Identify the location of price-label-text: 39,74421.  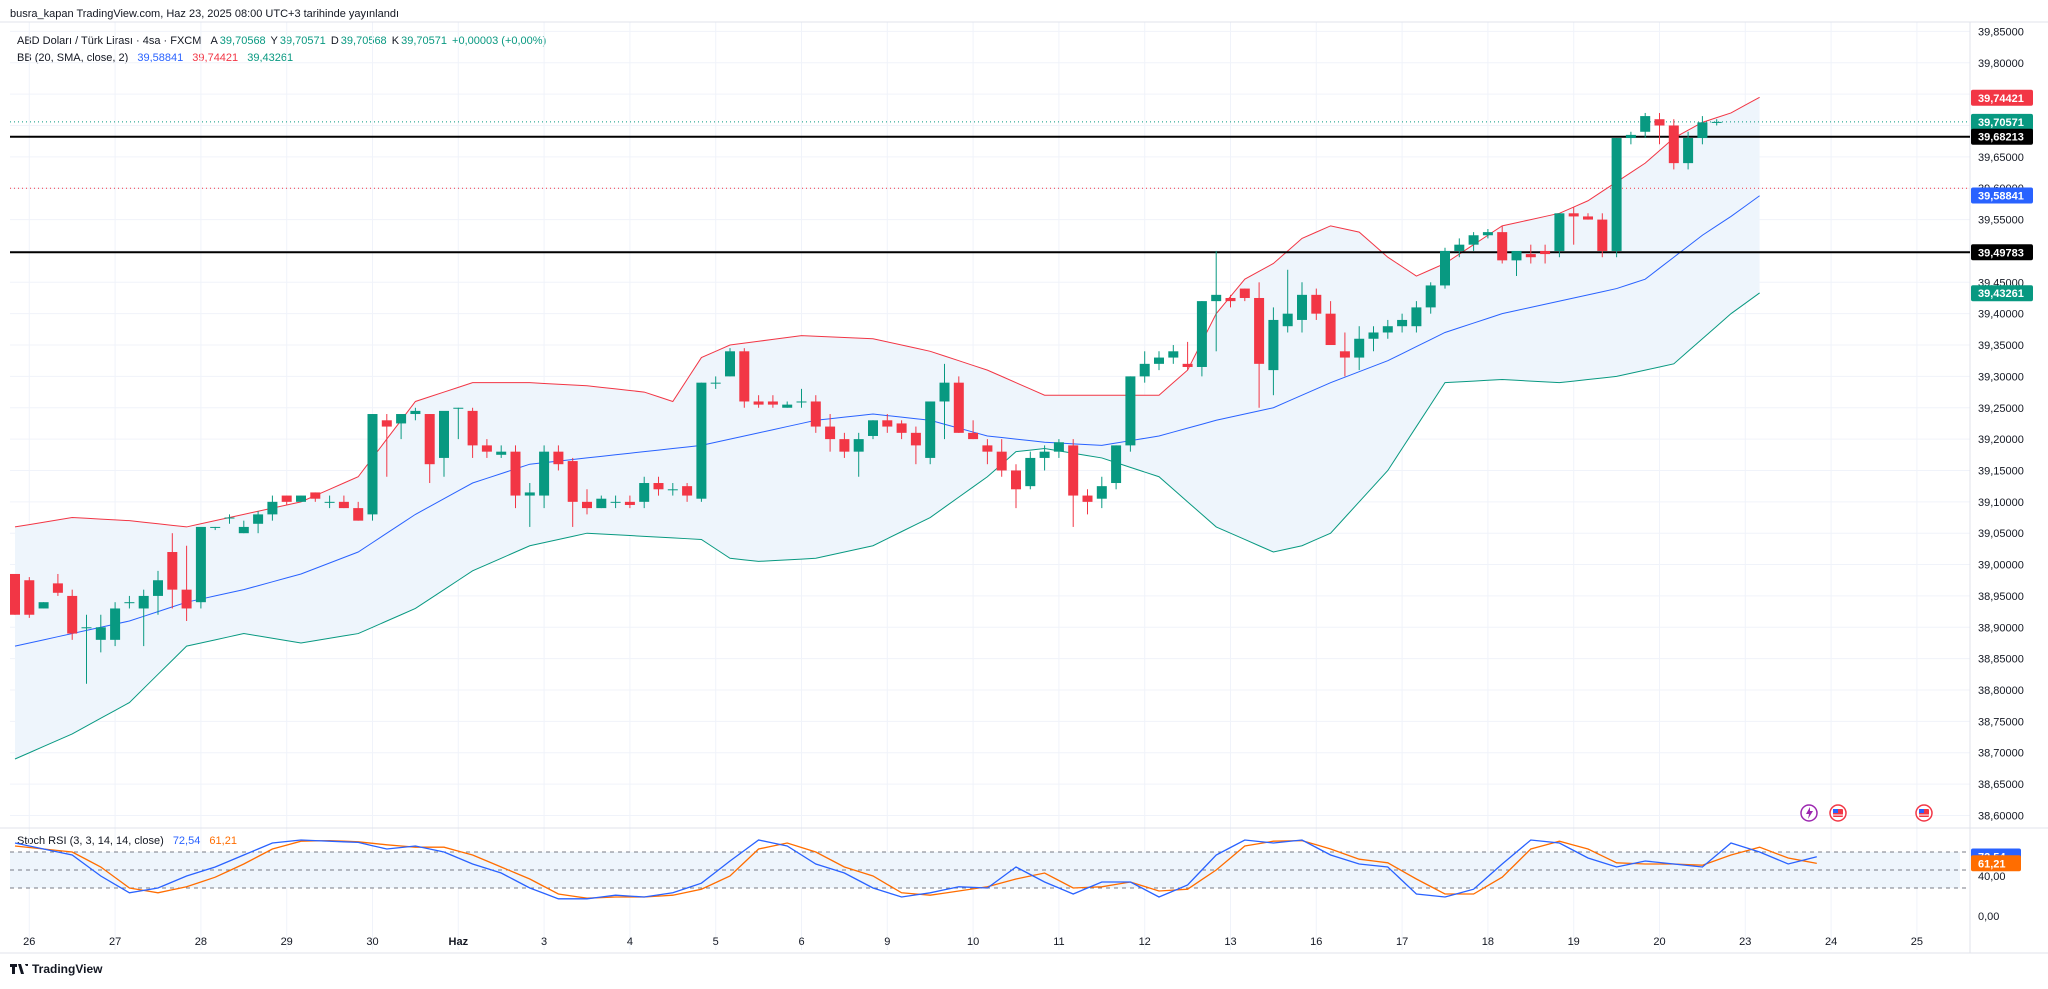
(2001, 99).